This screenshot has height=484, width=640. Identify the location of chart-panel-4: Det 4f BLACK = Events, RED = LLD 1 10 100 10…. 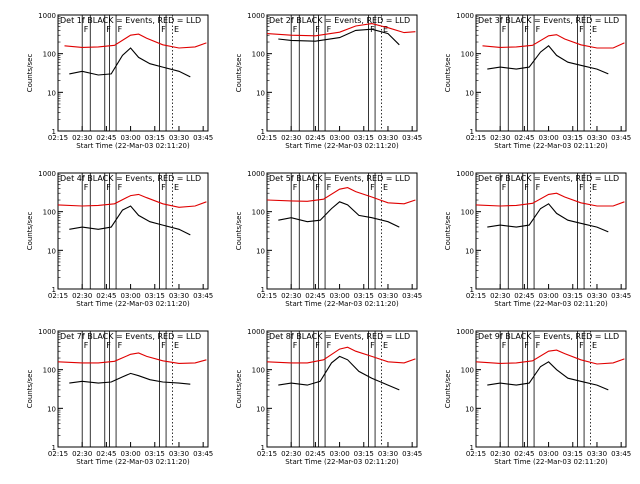
(119, 239).